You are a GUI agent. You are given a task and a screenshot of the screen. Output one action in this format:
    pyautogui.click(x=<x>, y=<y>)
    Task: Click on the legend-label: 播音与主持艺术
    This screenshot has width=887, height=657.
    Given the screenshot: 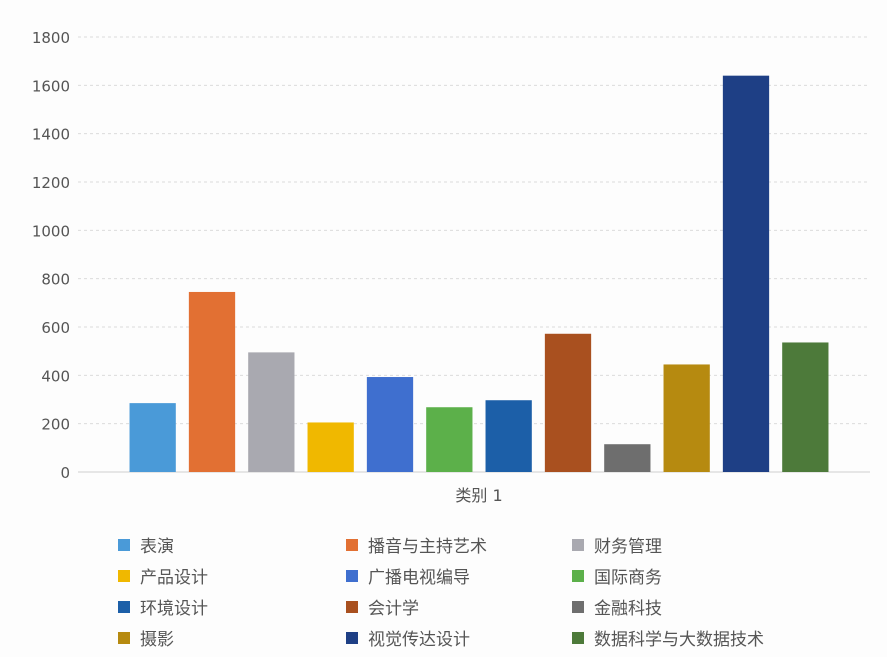 What is the action you would take?
    pyautogui.click(x=427, y=547)
    